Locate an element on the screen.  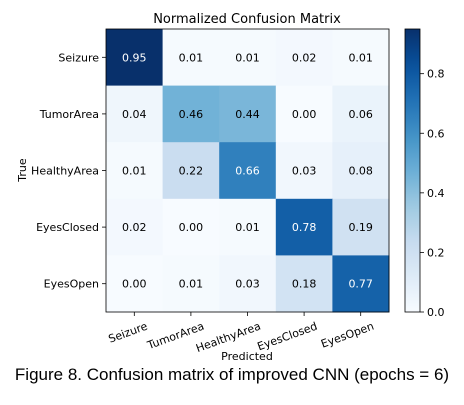
cell-value-label: 0.46 is located at coordinates (191, 114).